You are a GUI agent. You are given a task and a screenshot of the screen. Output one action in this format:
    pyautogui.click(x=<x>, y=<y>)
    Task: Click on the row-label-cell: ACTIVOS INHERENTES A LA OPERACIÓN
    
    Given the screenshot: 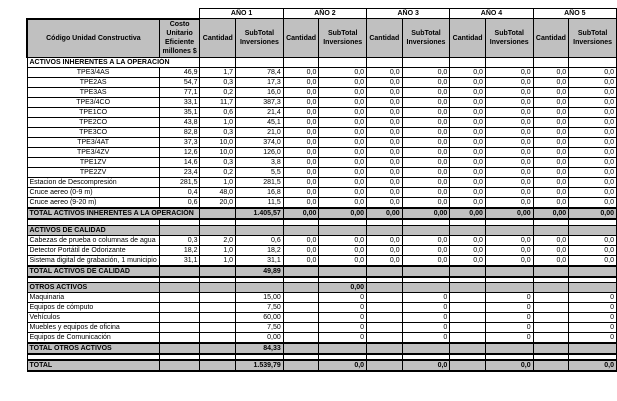 What is the action you would take?
    pyautogui.click(x=113, y=62)
    